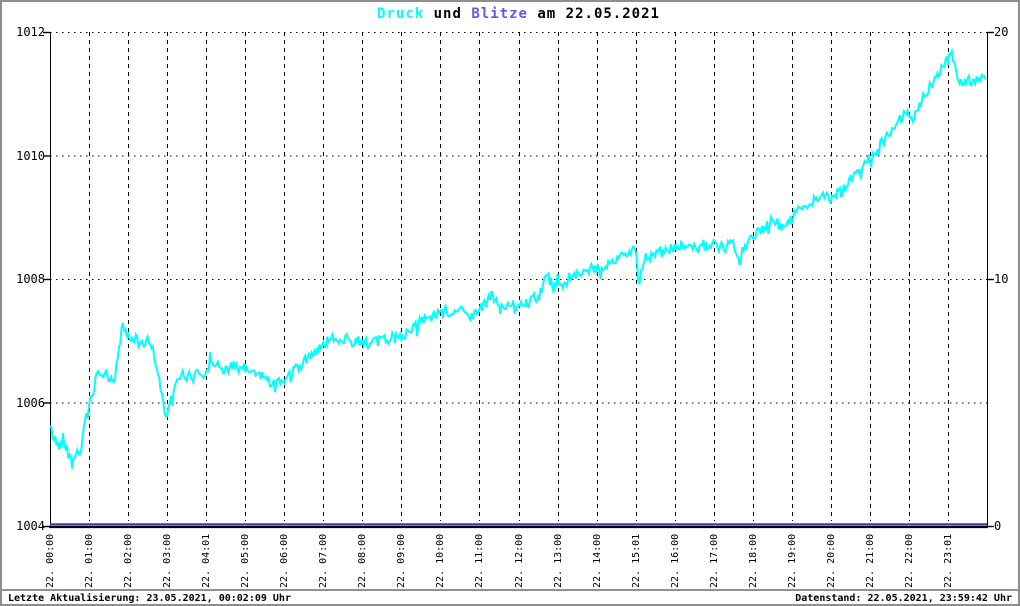 The image size is (1020, 606). I want to click on y-axis-label-right: 20, so click(1001, 32).